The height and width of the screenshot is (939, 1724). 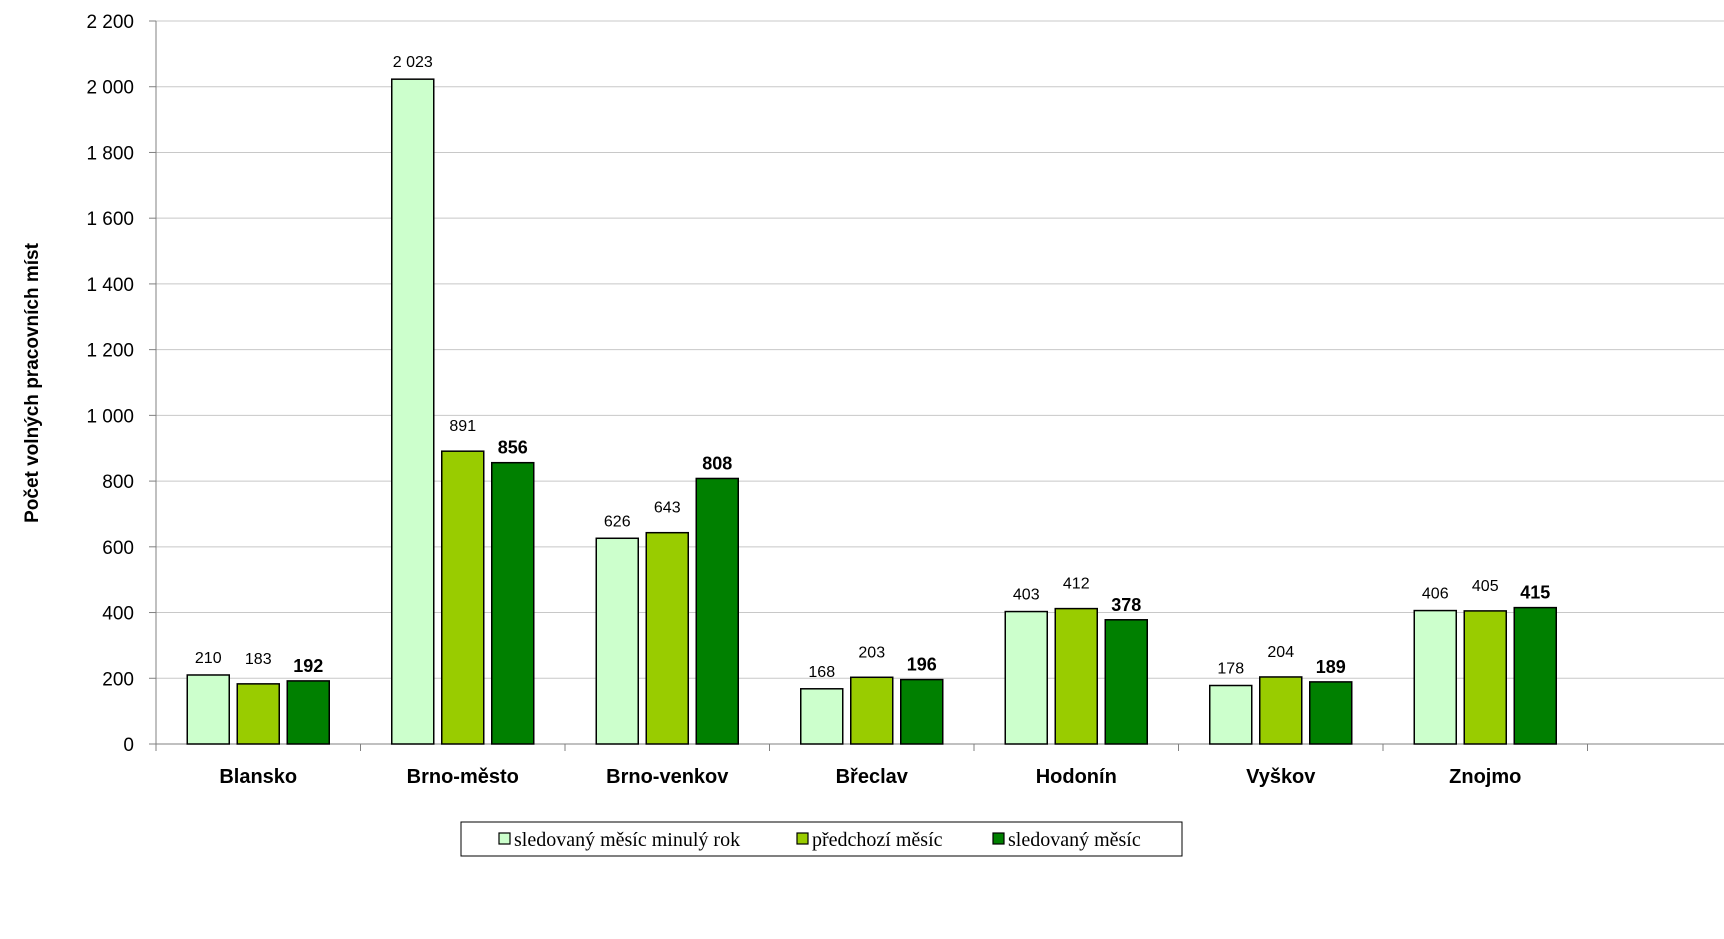 What do you see at coordinates (208, 658) in the screenshot?
I see `data-label: 210` at bounding box center [208, 658].